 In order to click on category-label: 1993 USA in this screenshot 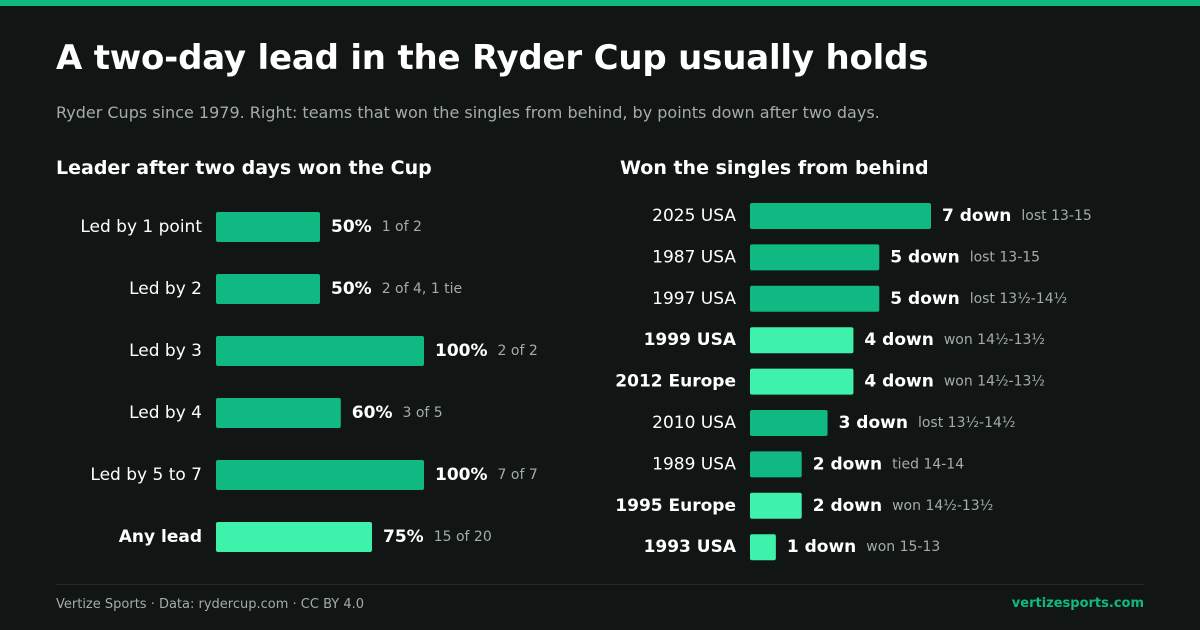, I will do `click(690, 547)`.